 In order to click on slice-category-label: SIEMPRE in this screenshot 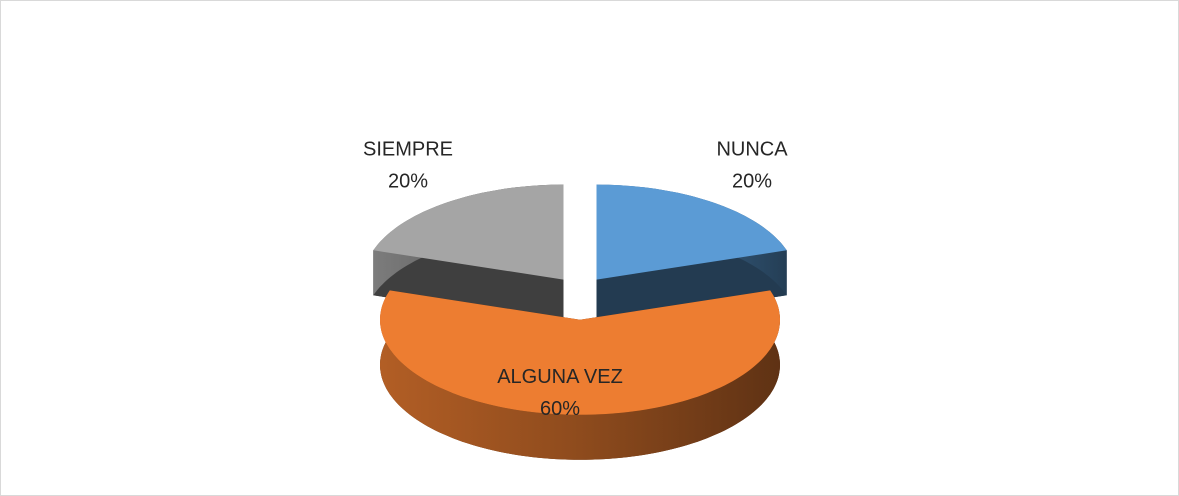, I will do `click(408, 149)`.